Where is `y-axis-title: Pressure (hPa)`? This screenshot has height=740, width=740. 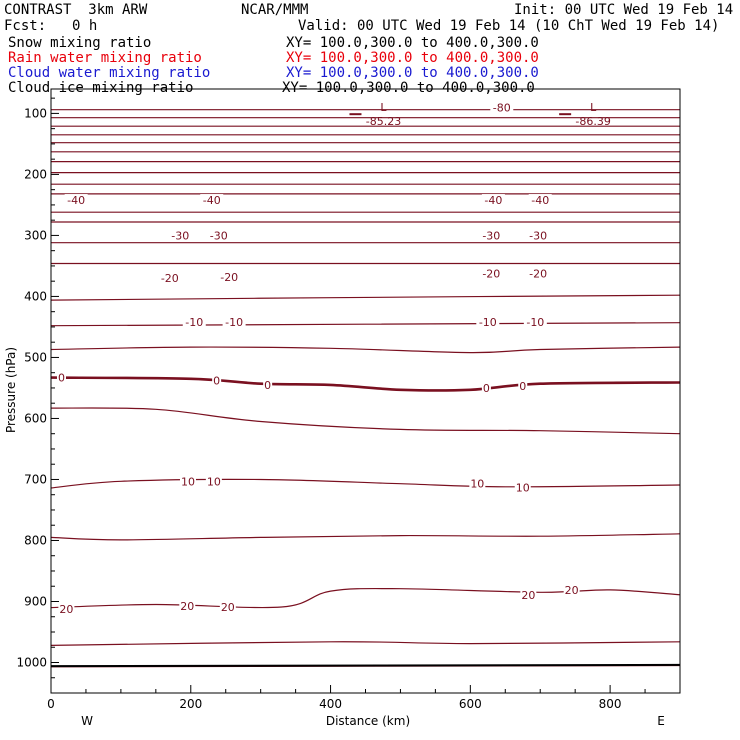 y-axis-title: Pressure (hPa) is located at coordinates (11, 390).